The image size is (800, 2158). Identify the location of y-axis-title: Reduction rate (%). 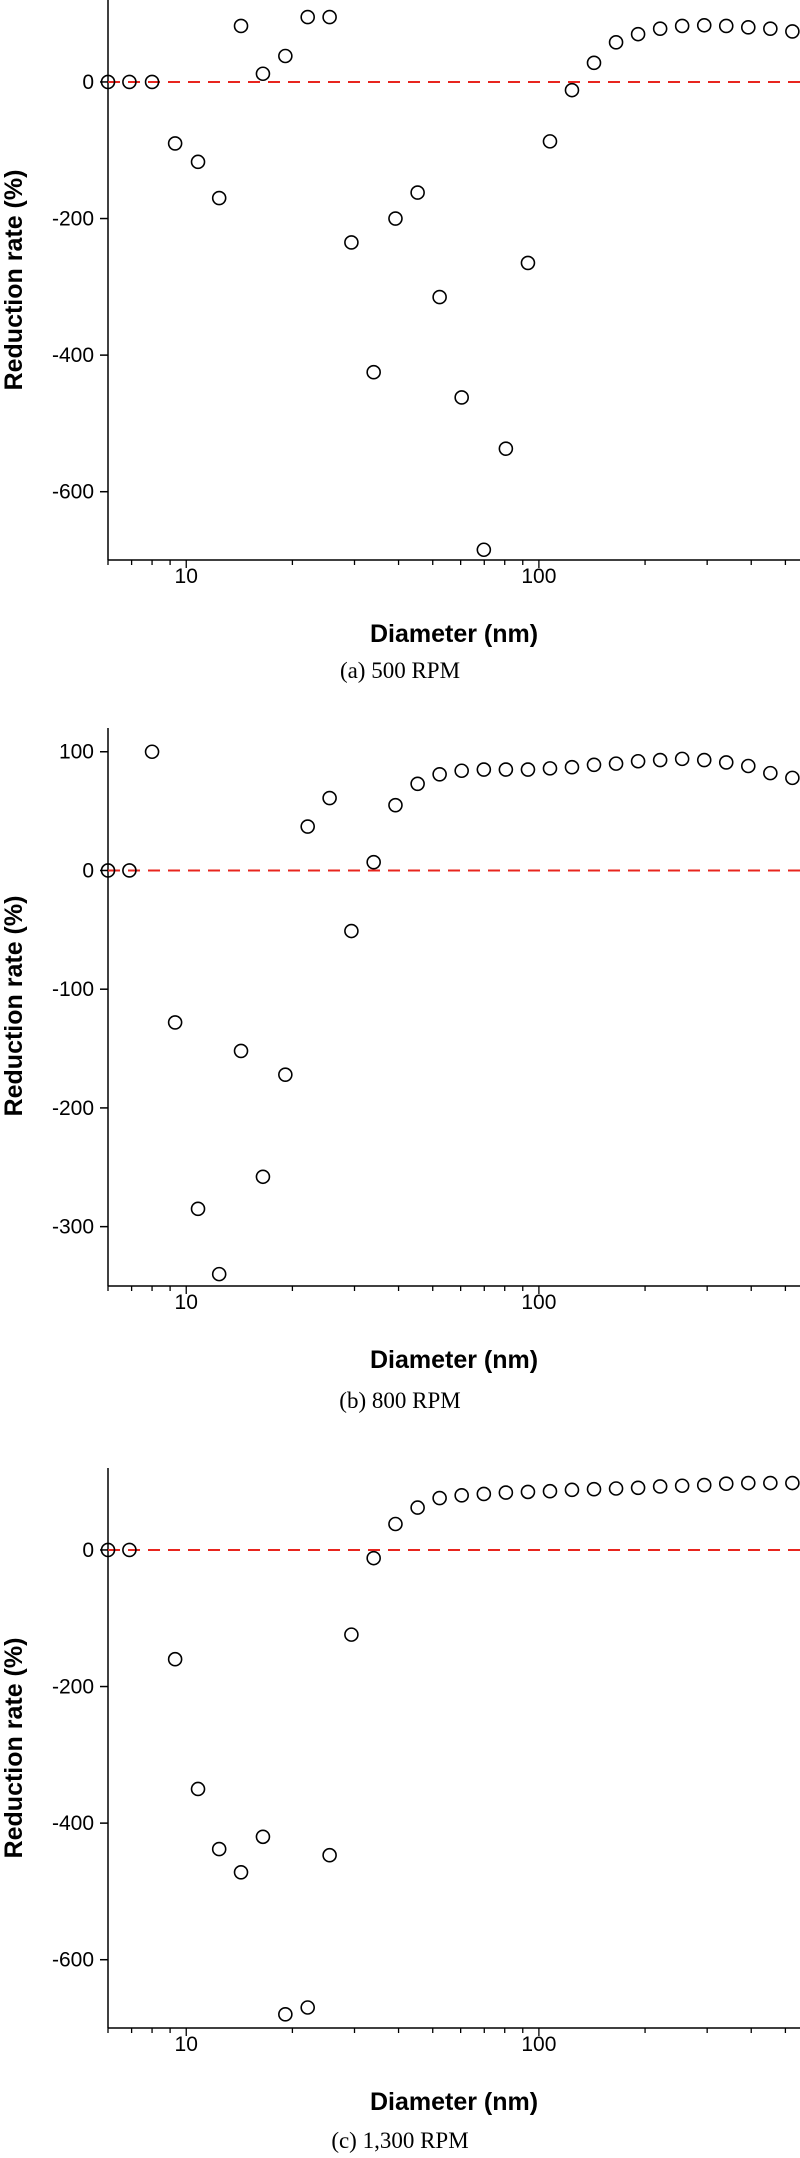
(14, 1748).